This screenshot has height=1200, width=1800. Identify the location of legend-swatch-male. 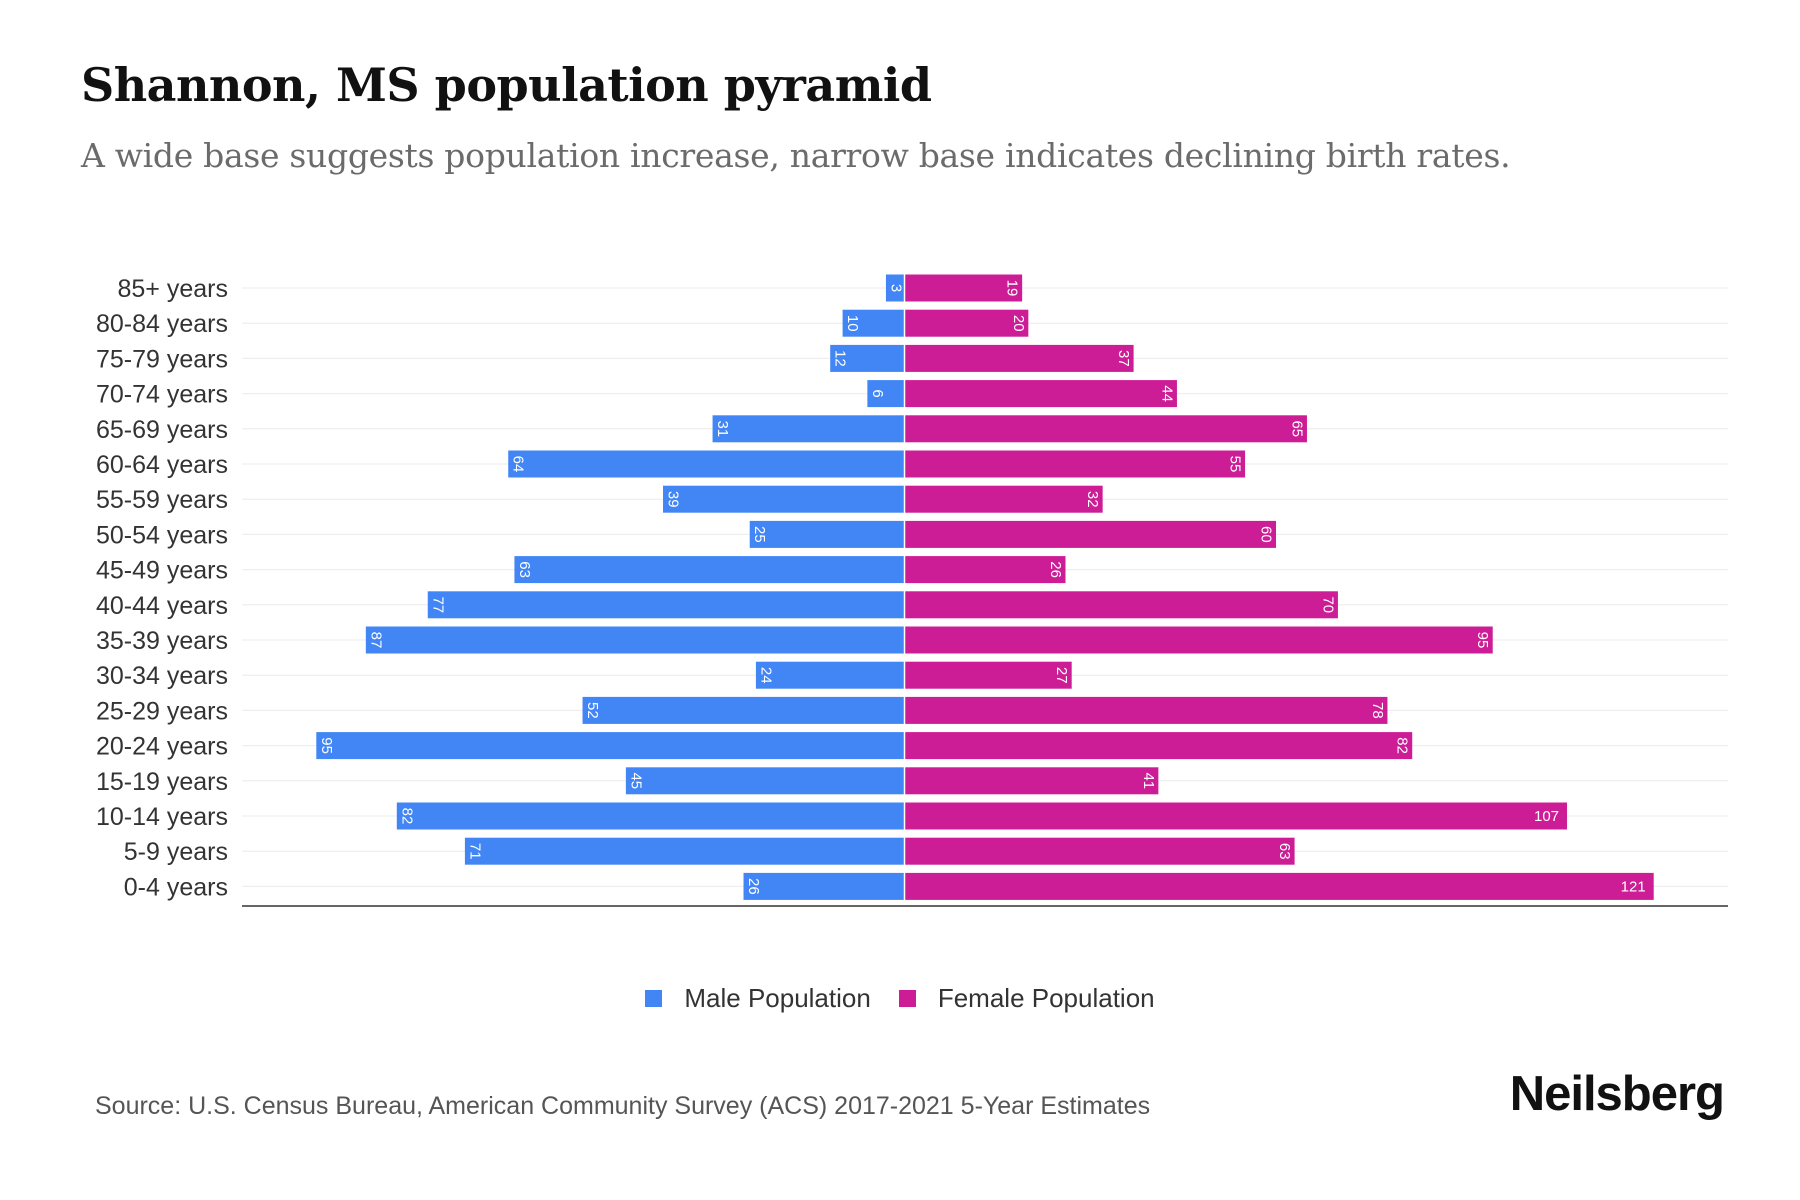
(654, 998).